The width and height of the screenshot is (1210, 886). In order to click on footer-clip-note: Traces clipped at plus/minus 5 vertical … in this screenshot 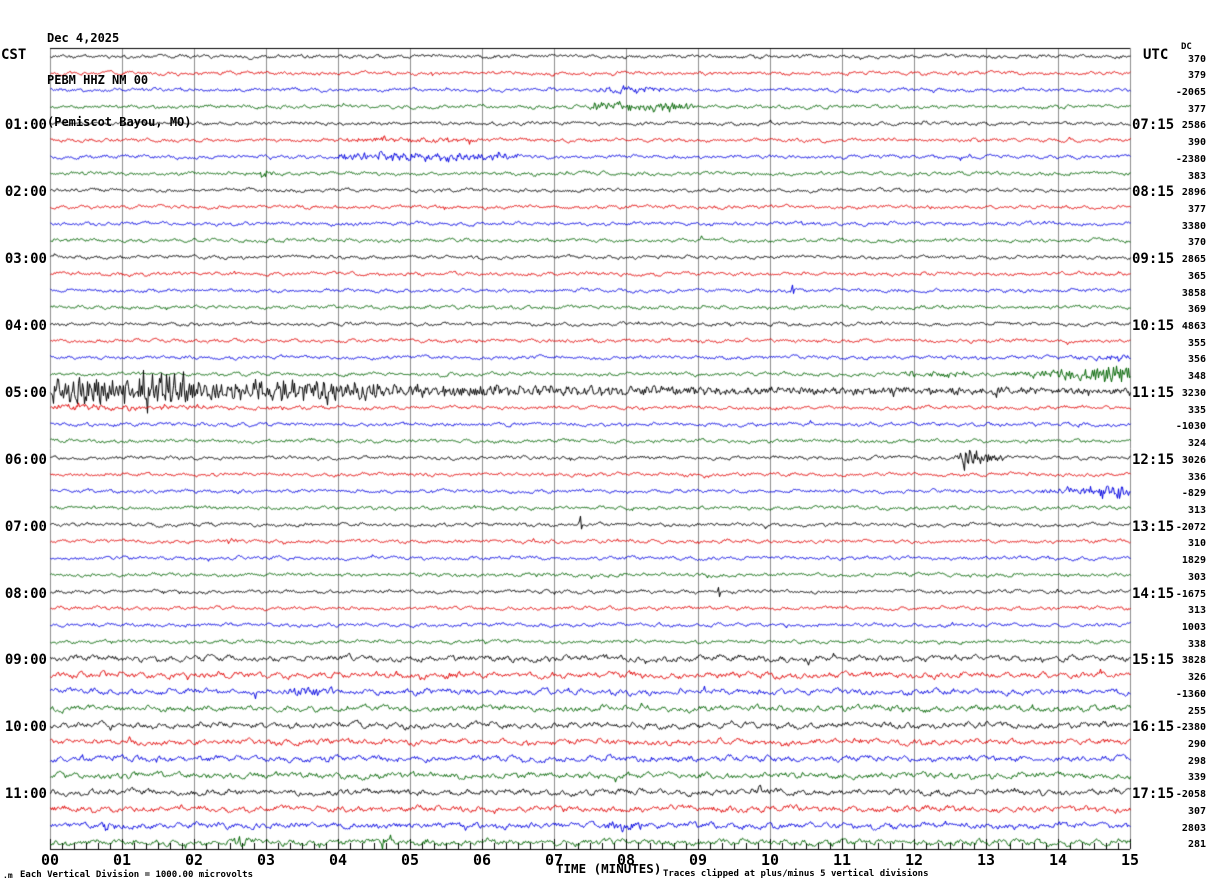, I will do `click(796, 874)`.